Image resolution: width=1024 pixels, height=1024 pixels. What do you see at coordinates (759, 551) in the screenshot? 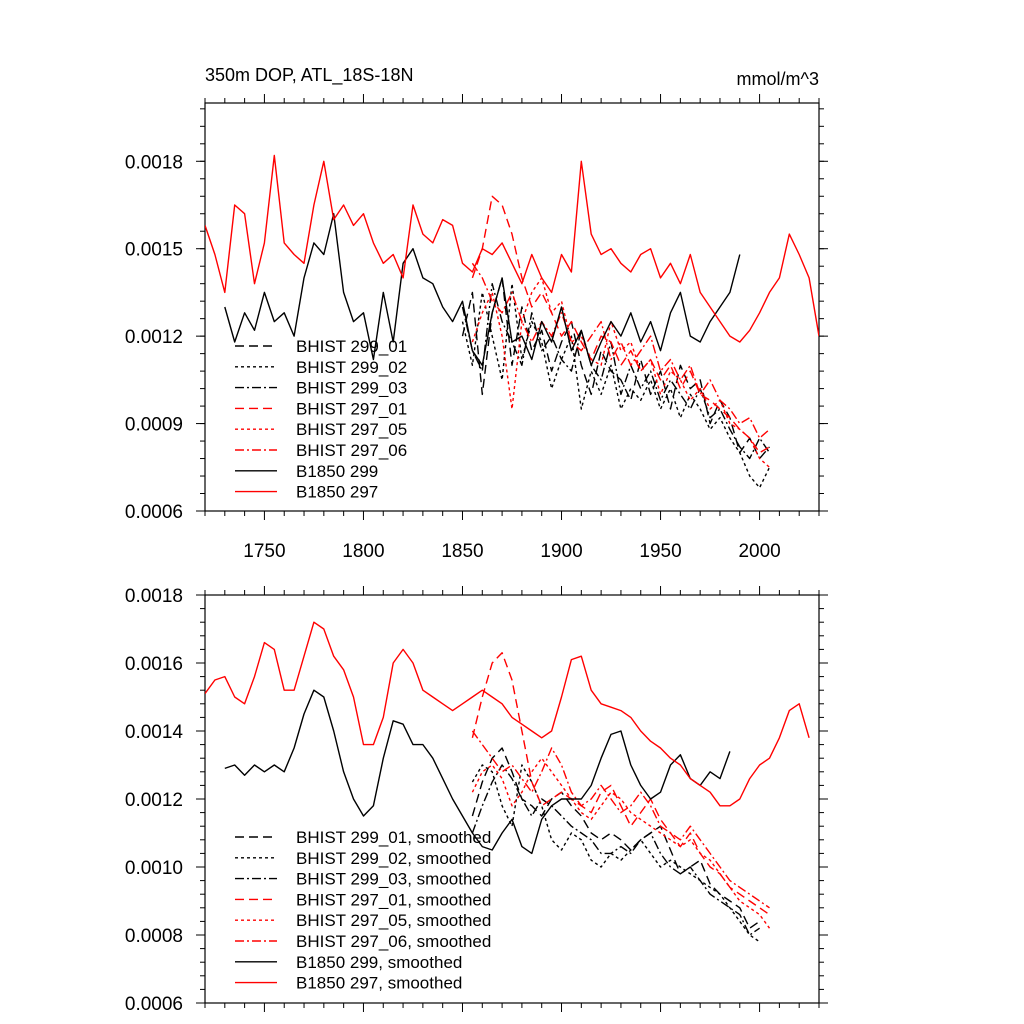
I see `x-tick-label: 2000` at bounding box center [759, 551].